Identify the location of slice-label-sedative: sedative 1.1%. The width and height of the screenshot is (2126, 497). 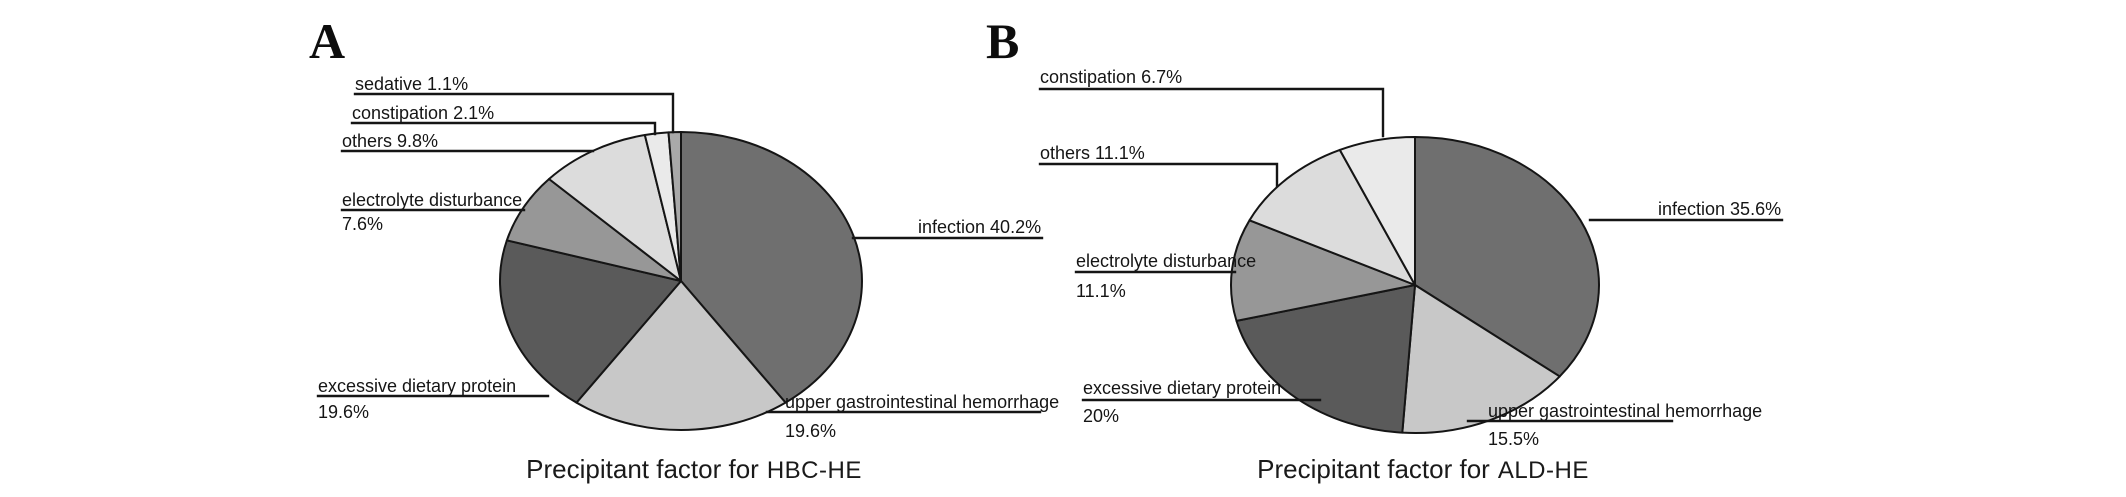
(411, 84).